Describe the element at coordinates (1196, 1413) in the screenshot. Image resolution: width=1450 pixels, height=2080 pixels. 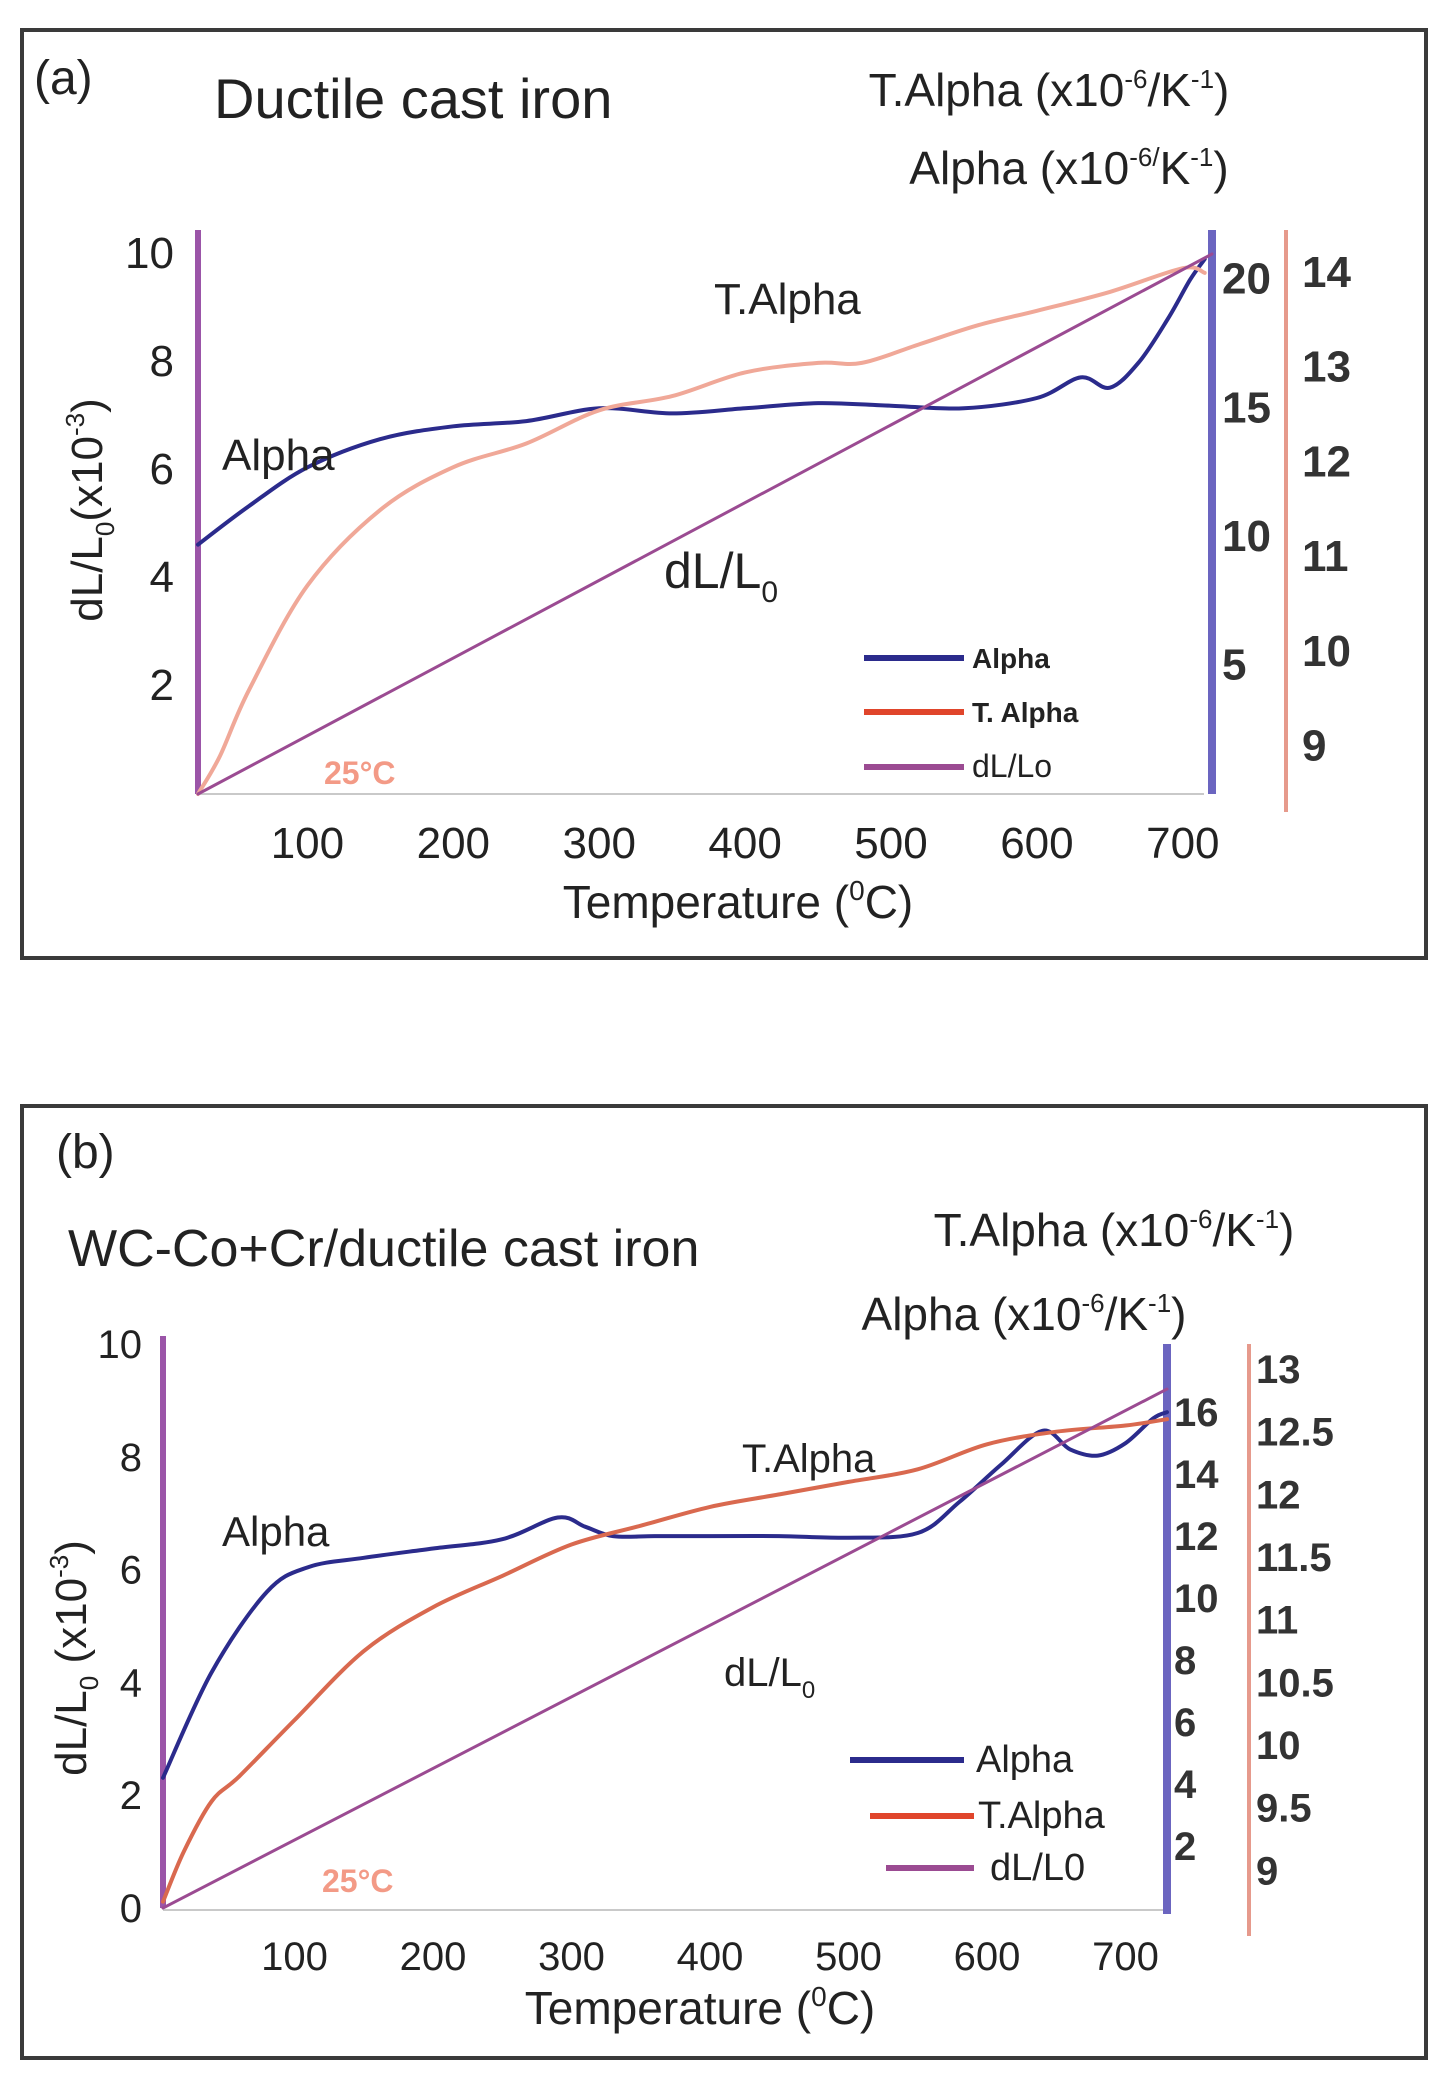
I see `y2-tick-label: 16` at that location.